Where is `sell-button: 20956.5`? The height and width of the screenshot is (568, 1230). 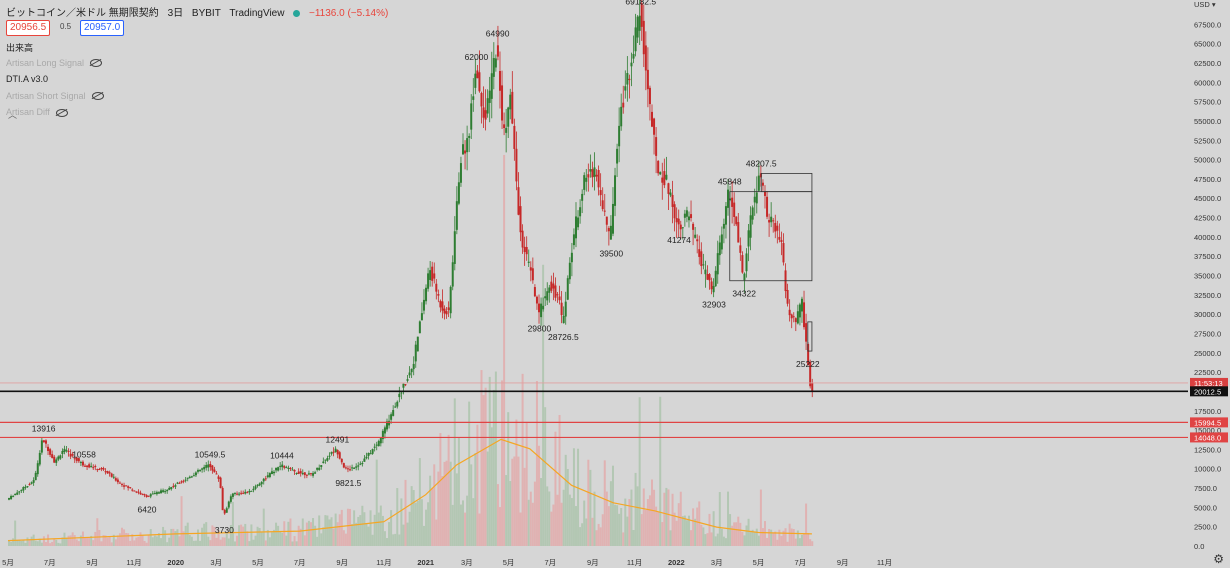
sell-button: 20956.5 is located at coordinates (28, 28).